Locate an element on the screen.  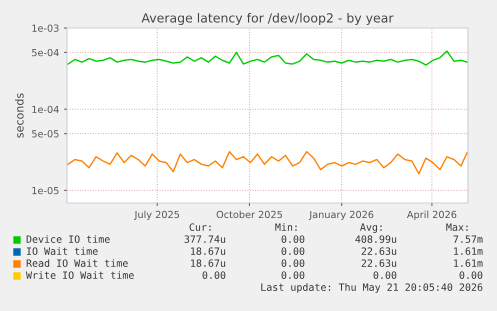
y-axis-title: seconds is located at coordinates (19, 115).